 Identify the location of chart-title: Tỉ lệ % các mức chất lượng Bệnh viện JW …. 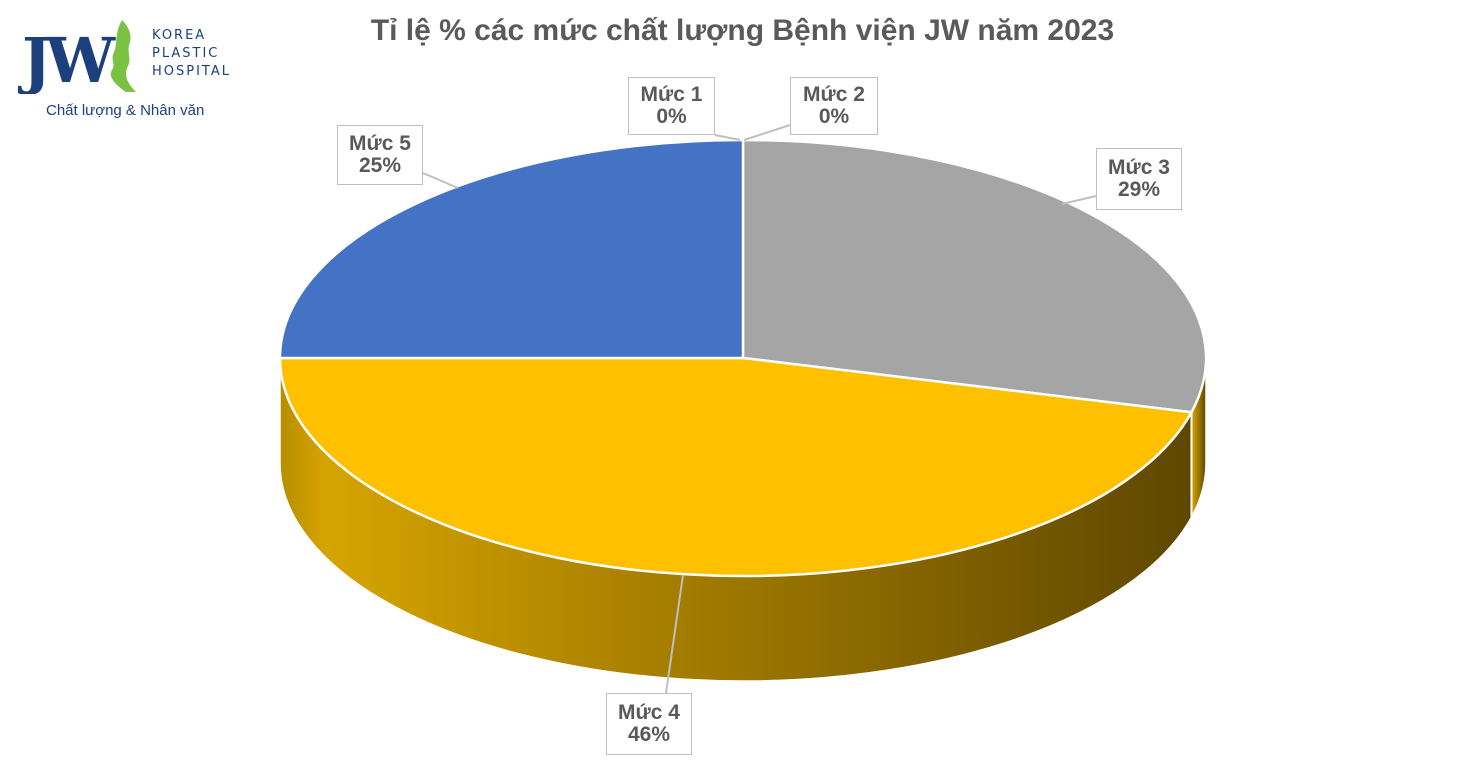
(742, 30).